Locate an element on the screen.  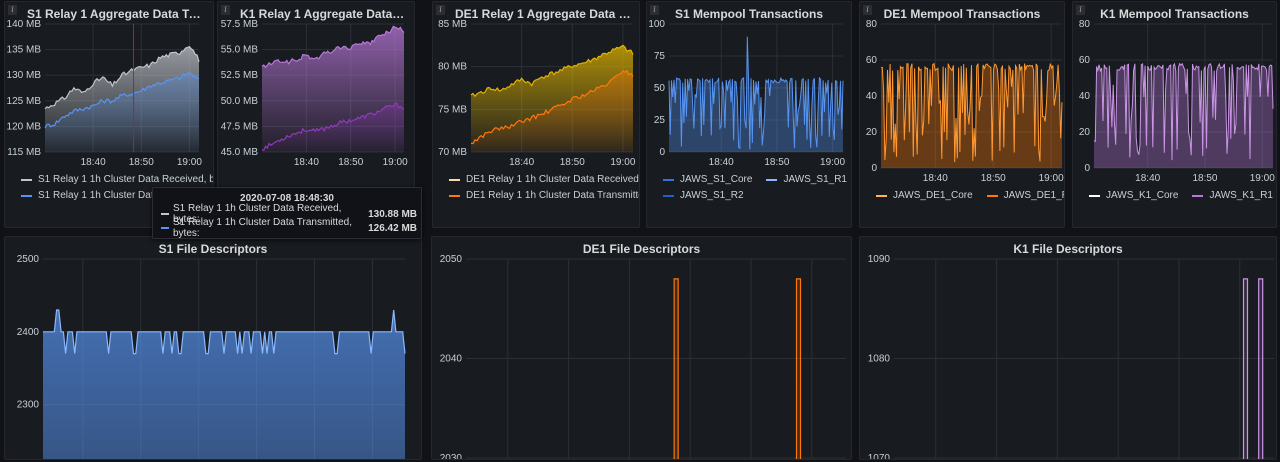
legend-row: JAWS_K1_Core JAWS_K1_R1 is located at coordinates (1181, 196).